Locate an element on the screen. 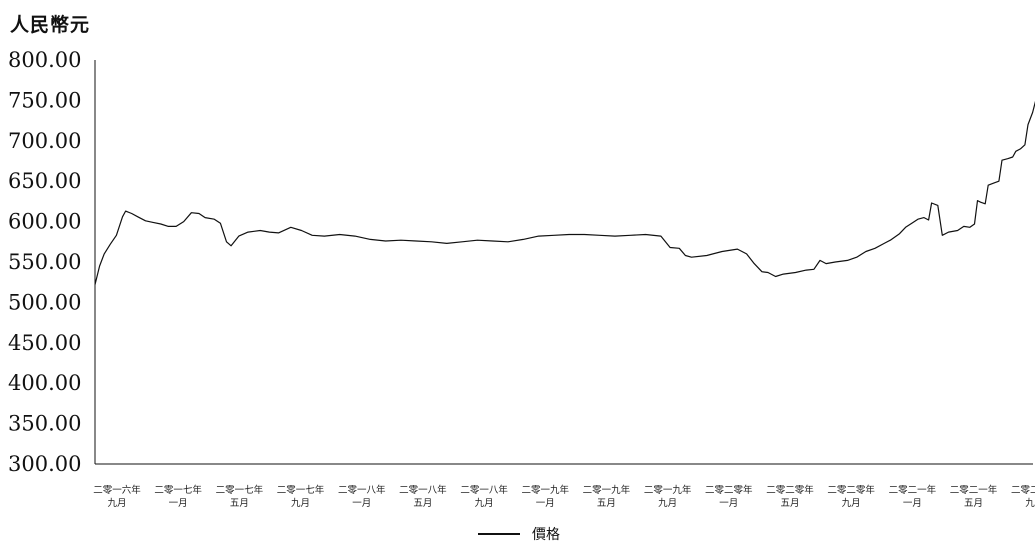 Image resolution: width=1035 pixels, height=545 pixels. y-tick-label: 400.00 is located at coordinates (44, 383).